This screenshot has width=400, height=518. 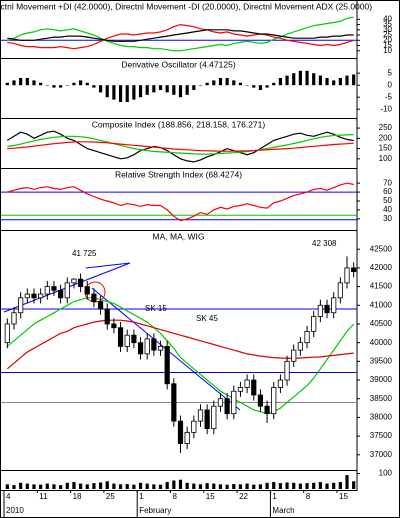 What do you see at coordinates (283, 510) in the screenshot?
I see `period-label: March` at bounding box center [283, 510].